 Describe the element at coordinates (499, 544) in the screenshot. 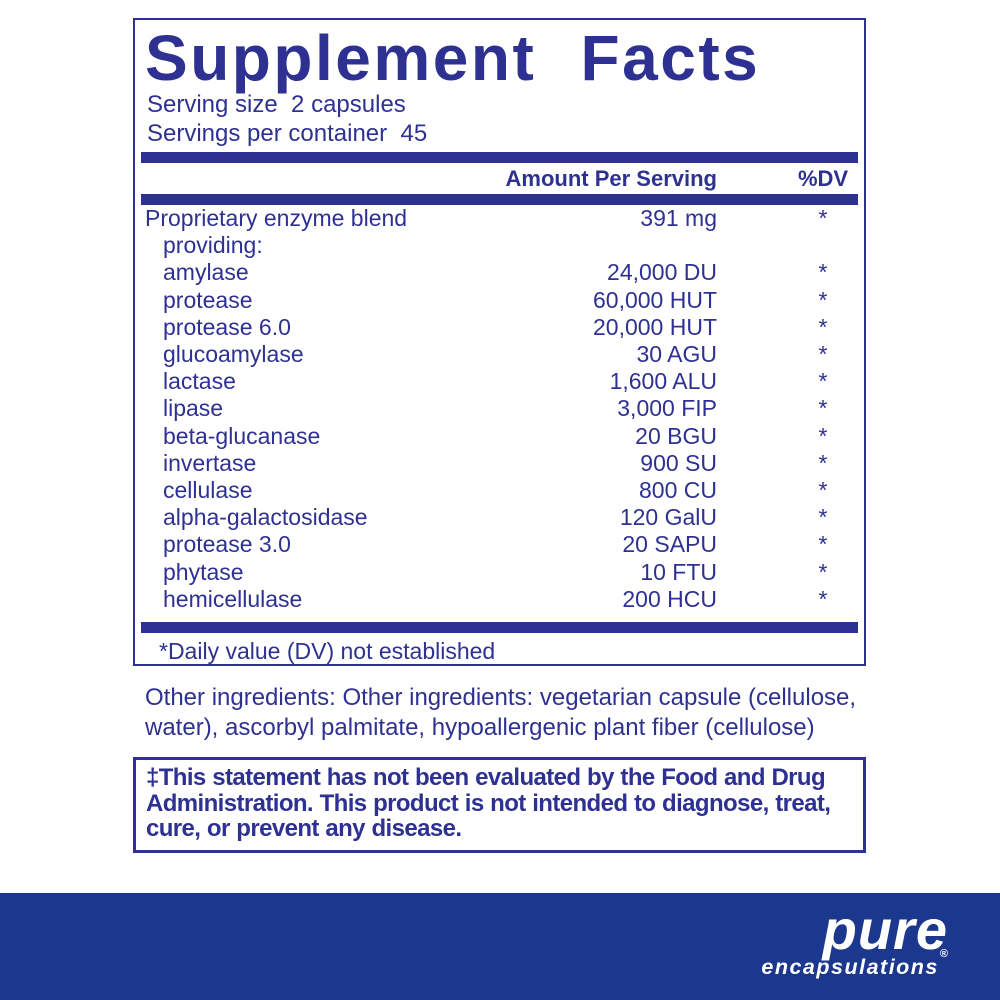

I see `table-row: protease 3.0 20 SAPU *` at that location.